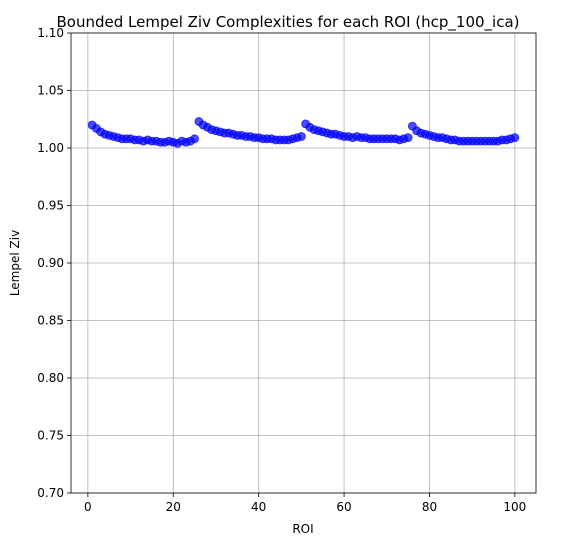 The image size is (568, 547). What do you see at coordinates (343, 507) in the screenshot?
I see `x-tick-label: 60` at bounding box center [343, 507].